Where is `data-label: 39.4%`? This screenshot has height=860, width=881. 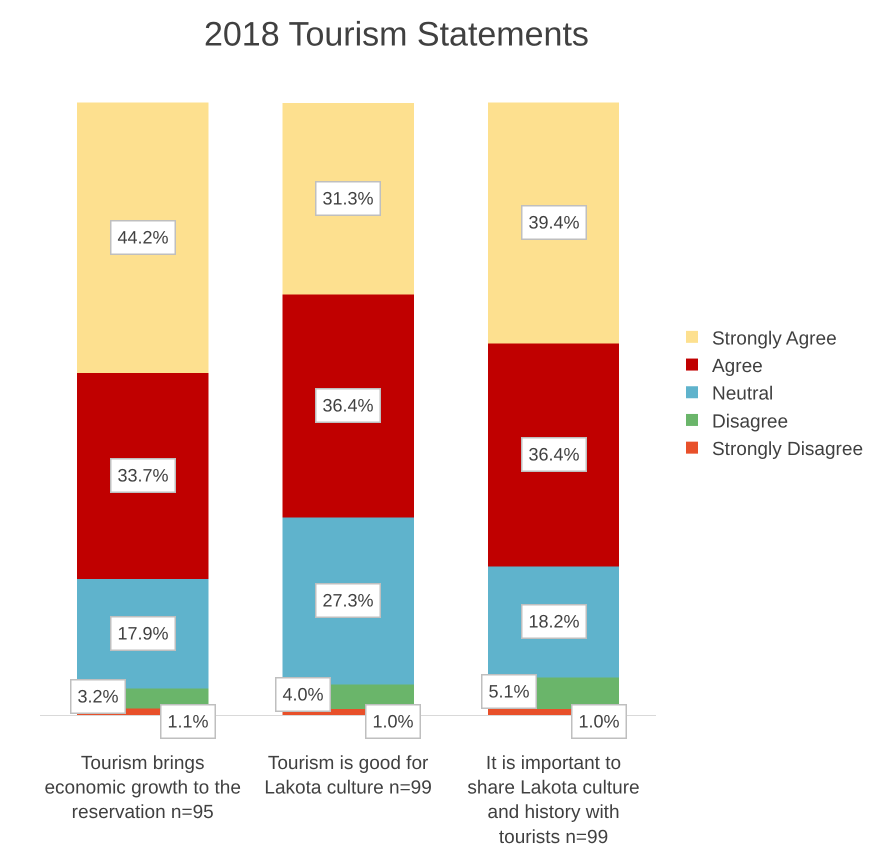 data-label: 39.4% is located at coordinates (554, 222).